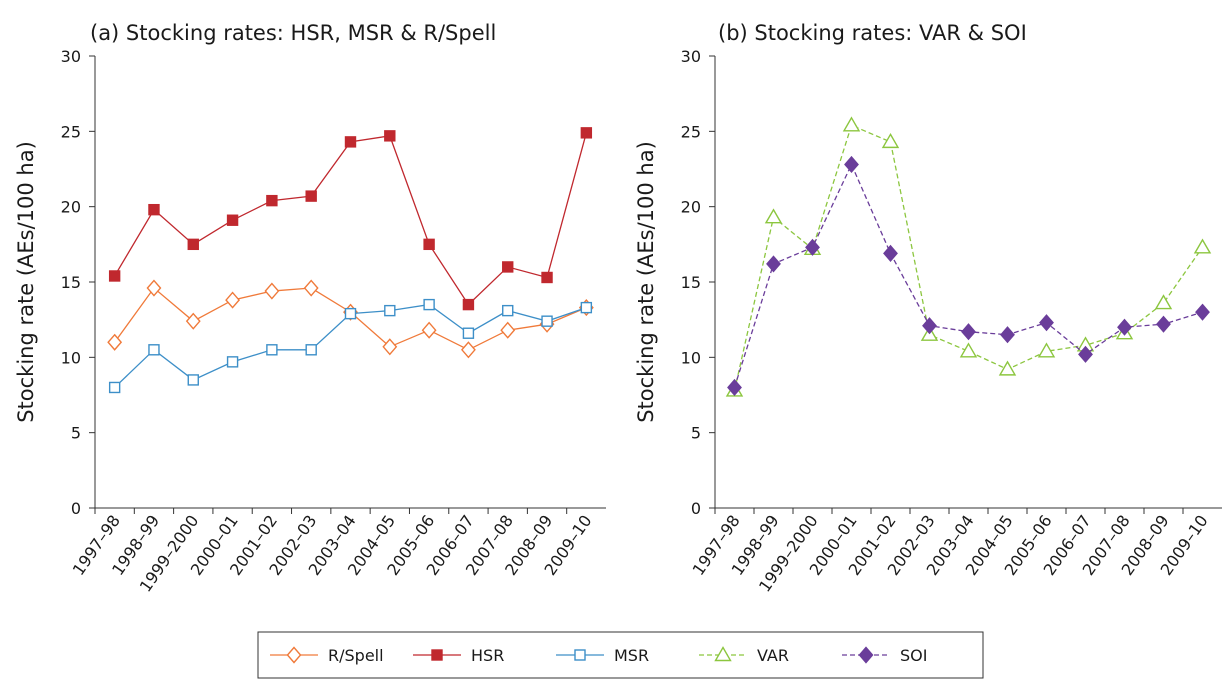  I want to click on legend-box, so click(620, 655).